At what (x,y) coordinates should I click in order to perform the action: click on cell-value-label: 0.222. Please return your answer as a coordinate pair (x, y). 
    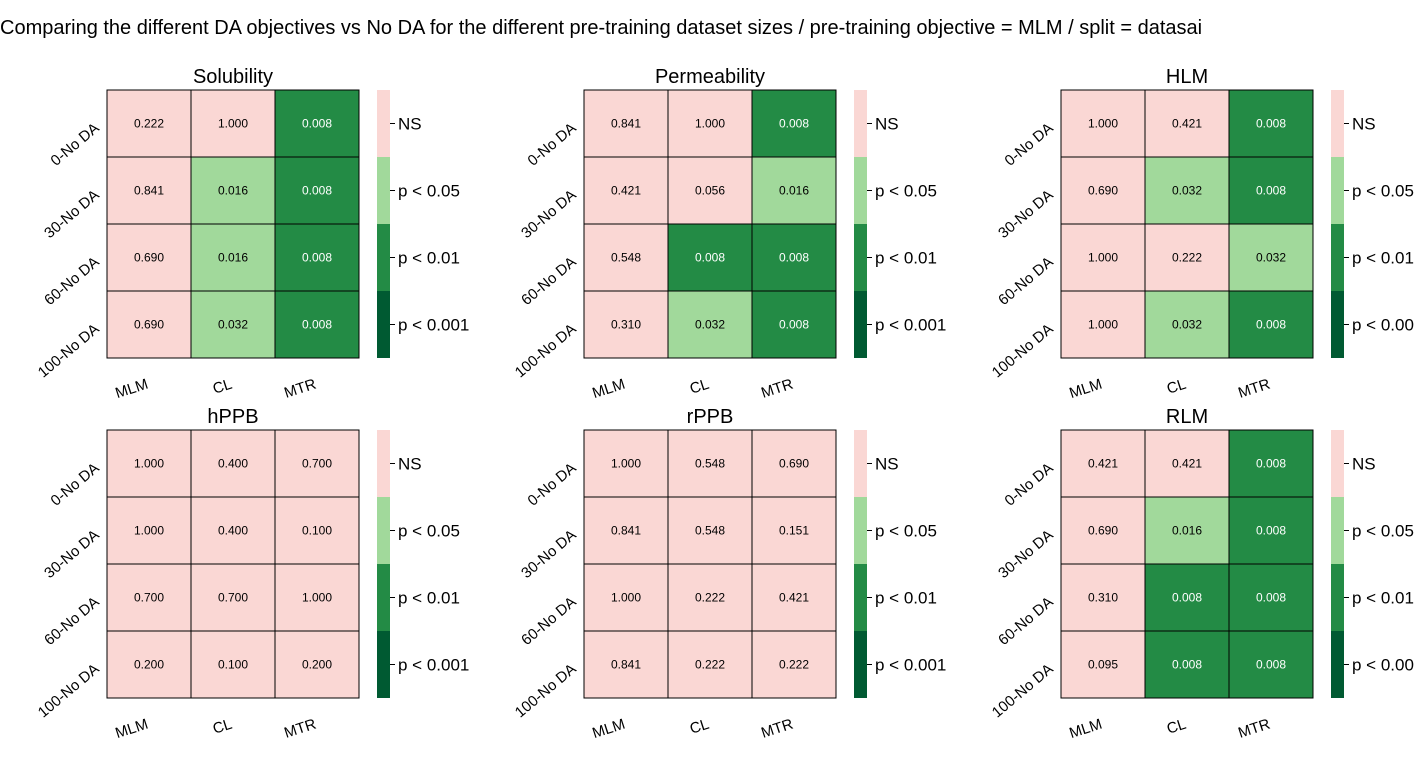
    Looking at the image, I should click on (710, 598).